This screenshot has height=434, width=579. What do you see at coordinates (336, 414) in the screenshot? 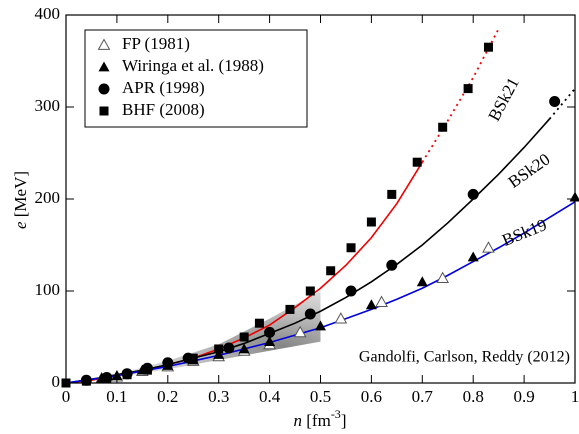
I see `x-label-exponent: -3` at bounding box center [336, 414].